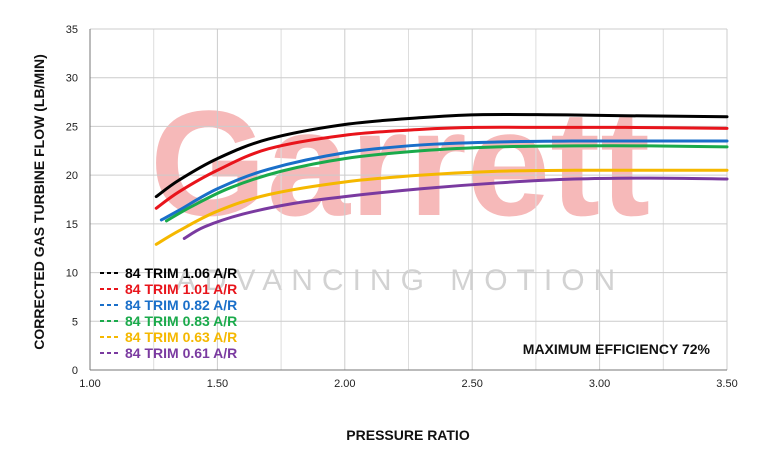  Describe the element at coordinates (726, 384) in the screenshot. I see `x-tick-label: 3.50` at that location.